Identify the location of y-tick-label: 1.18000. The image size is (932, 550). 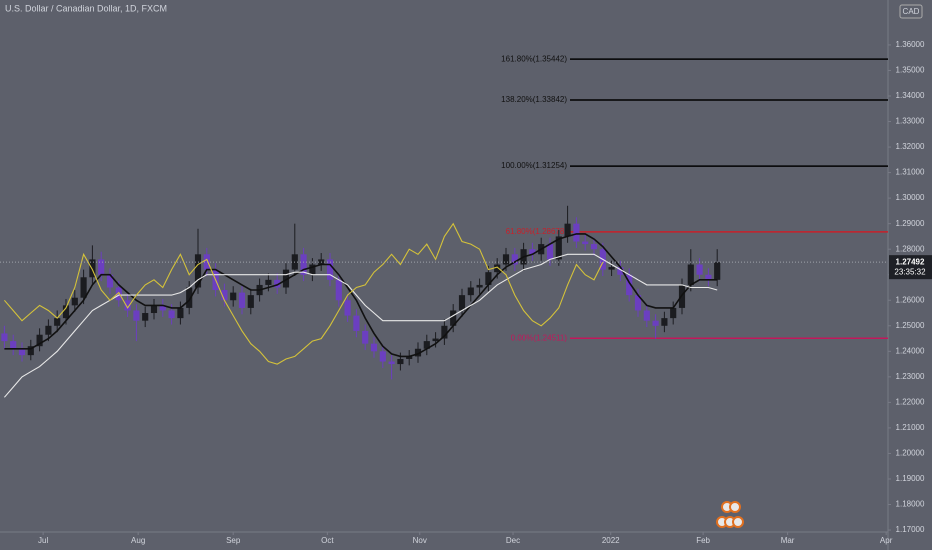
(910, 504).